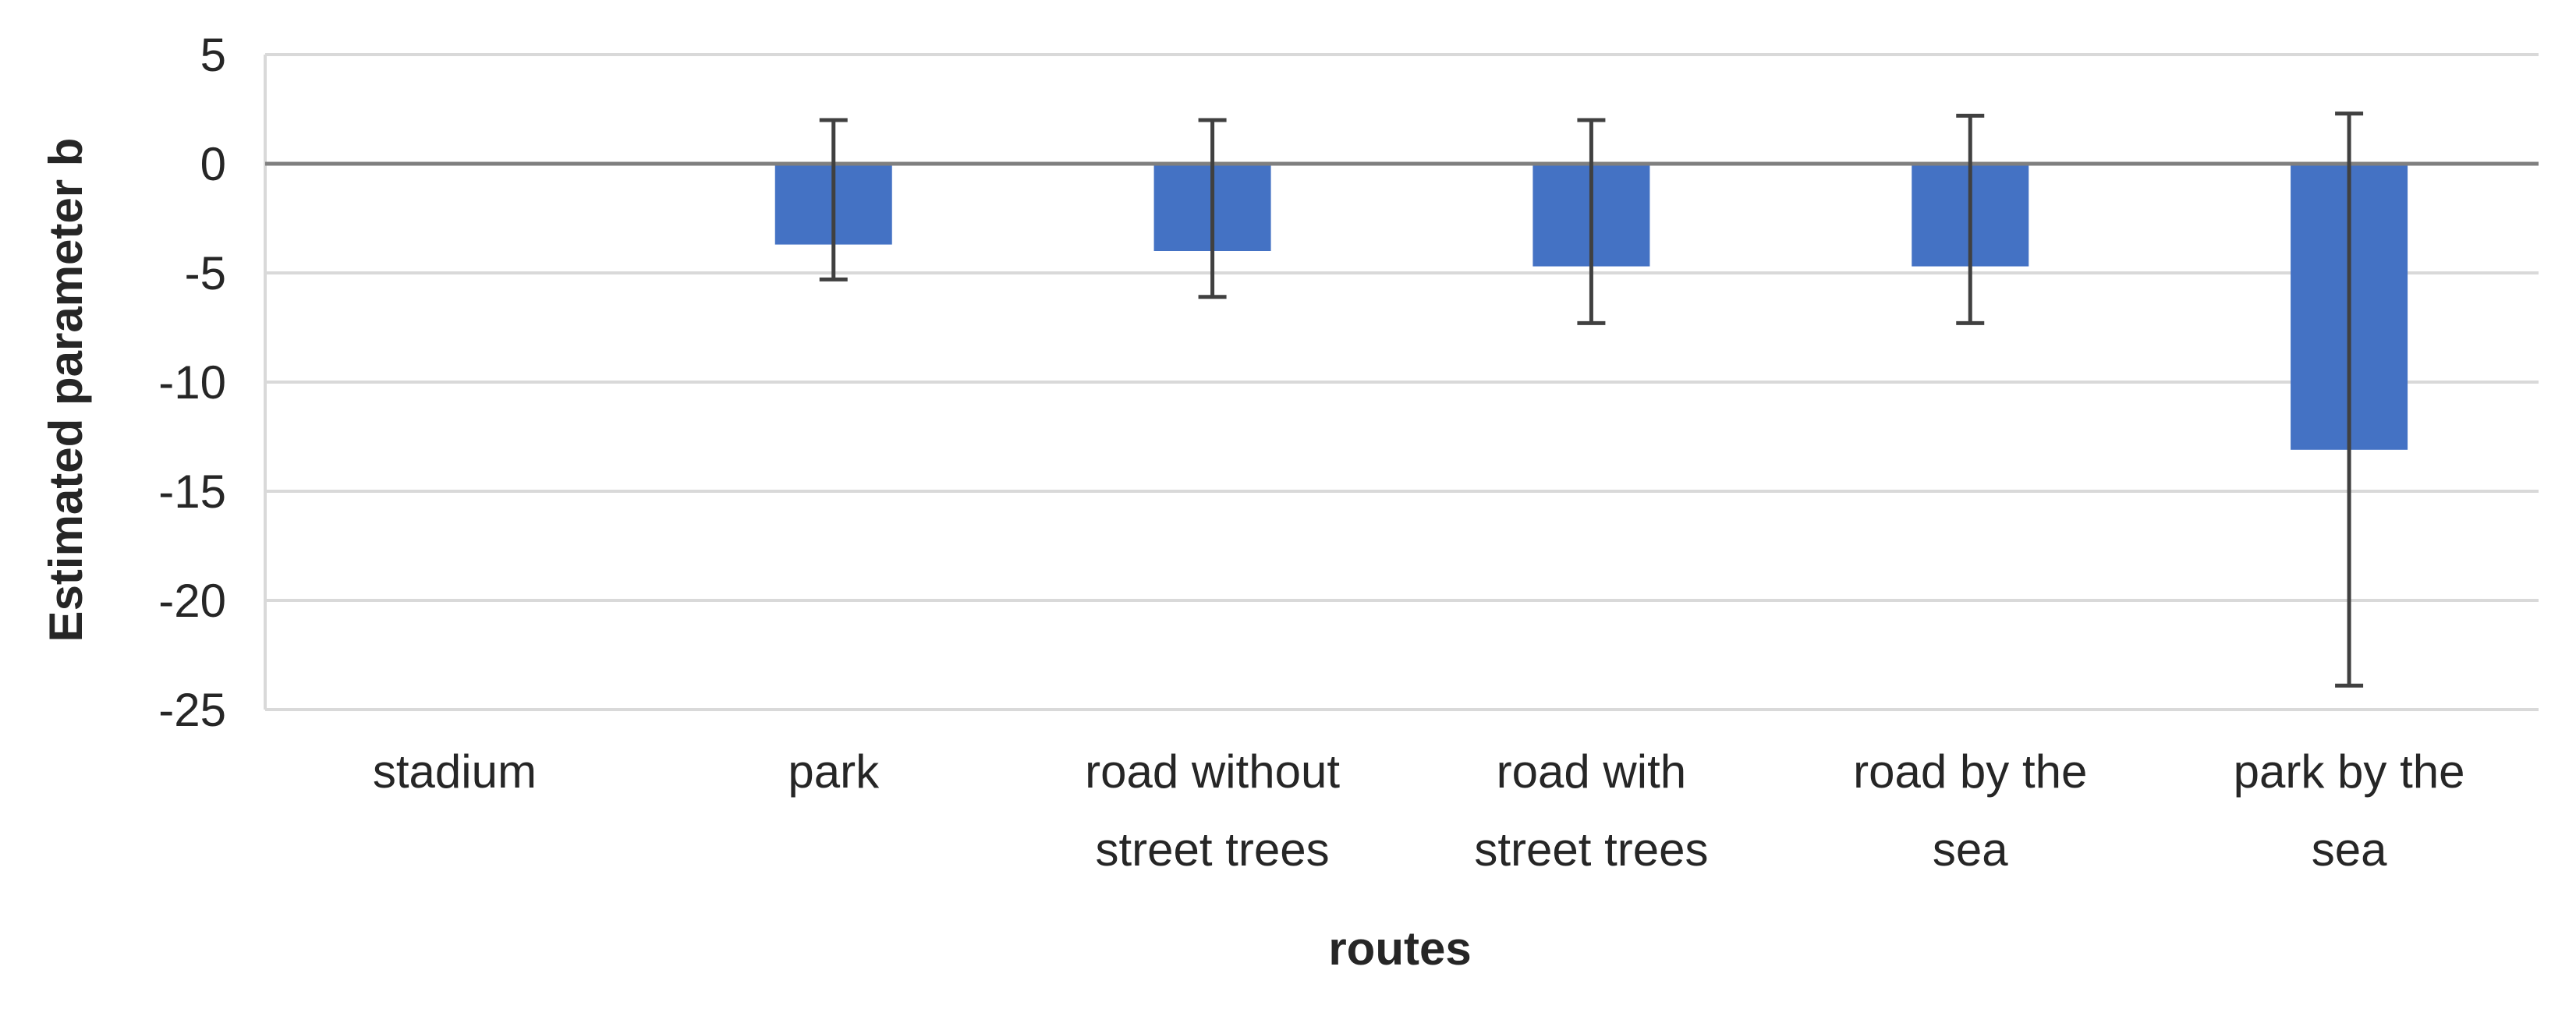 The width and height of the screenshot is (2576, 1009). I want to click on y-tick-label: -20, so click(192, 601).